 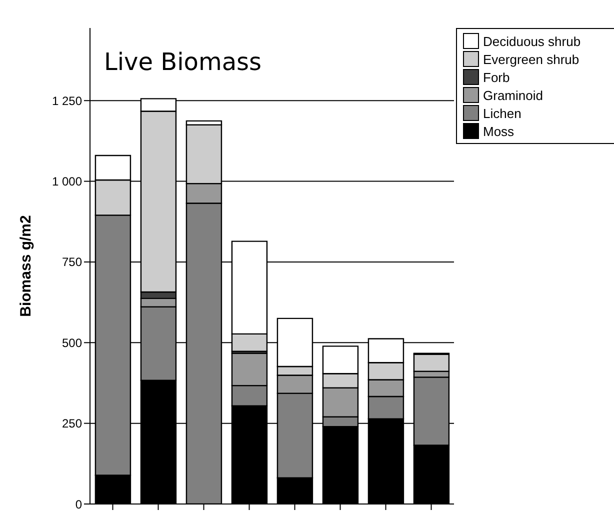 What do you see at coordinates (532, 41) in the screenshot?
I see `legend-label: Deciduous shrub` at bounding box center [532, 41].